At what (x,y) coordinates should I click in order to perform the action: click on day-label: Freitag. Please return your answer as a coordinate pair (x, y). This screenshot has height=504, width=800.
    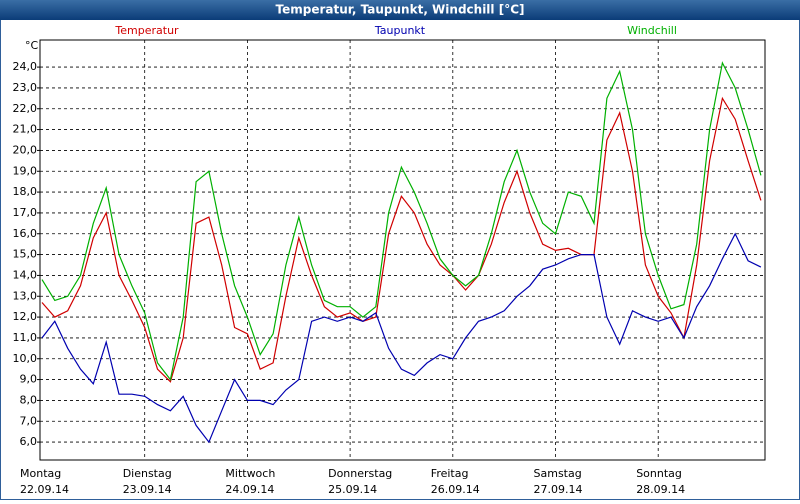
    Looking at the image, I should click on (450, 473).